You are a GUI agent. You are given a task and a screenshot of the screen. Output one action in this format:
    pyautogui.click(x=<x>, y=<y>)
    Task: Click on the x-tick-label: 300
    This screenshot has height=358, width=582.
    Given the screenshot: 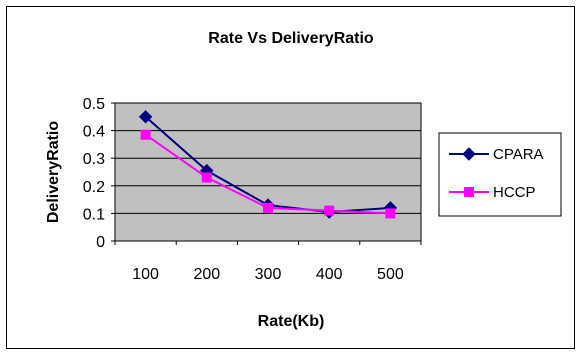 What is the action you would take?
    pyautogui.click(x=268, y=274)
    